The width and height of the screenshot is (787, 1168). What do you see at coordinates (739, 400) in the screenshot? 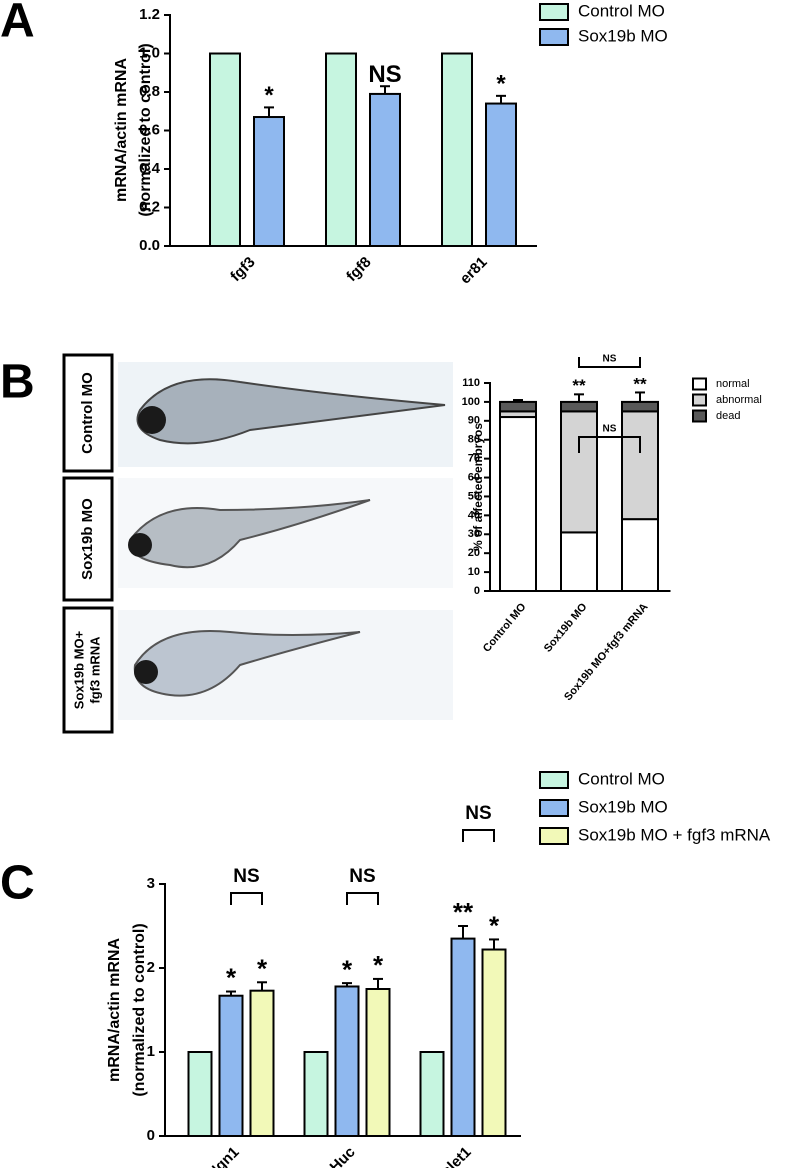
I see `legend-label: abnormal` at bounding box center [739, 400].